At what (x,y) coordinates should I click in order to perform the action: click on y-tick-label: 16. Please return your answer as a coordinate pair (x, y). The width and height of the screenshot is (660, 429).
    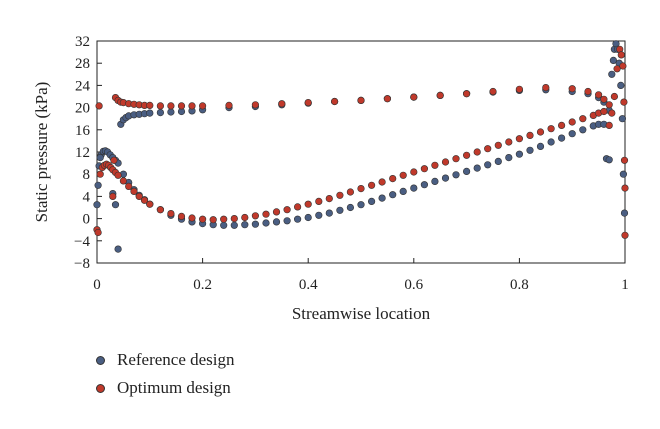
    Looking at the image, I should click on (83, 131).